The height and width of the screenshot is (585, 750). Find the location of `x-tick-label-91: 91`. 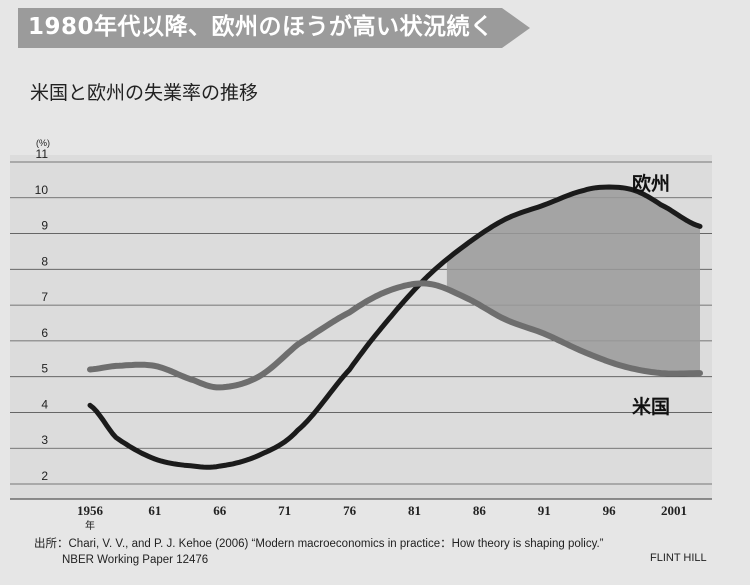

x-tick-label-91: 91 is located at coordinates (544, 510).